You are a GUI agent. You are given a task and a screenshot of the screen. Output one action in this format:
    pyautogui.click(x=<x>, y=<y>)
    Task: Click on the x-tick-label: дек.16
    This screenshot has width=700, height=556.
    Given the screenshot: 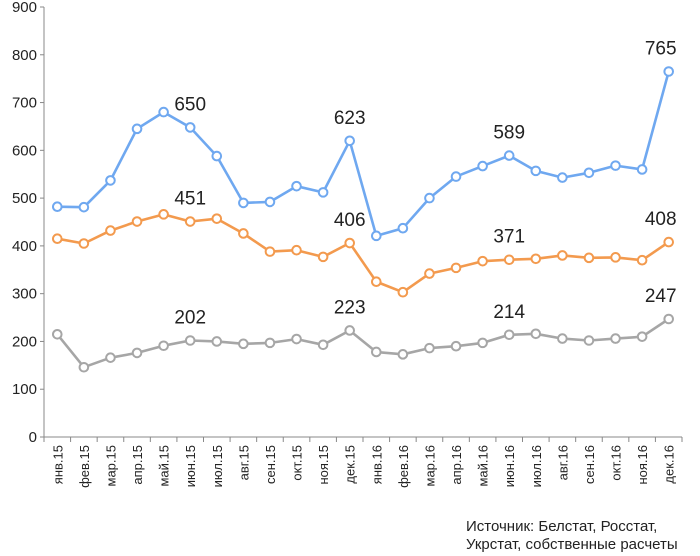 What is the action you would take?
    pyautogui.click(x=669, y=464)
    